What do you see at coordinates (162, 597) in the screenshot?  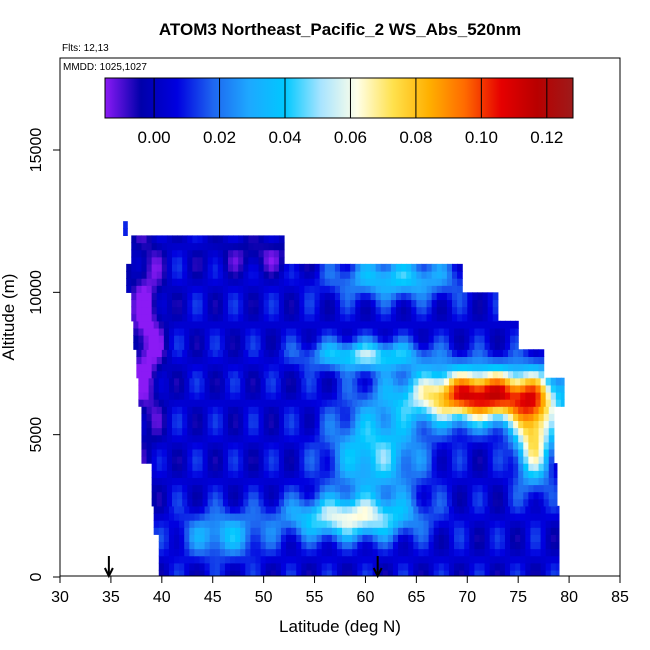 I see `x-tick-label: 40` at bounding box center [162, 597].